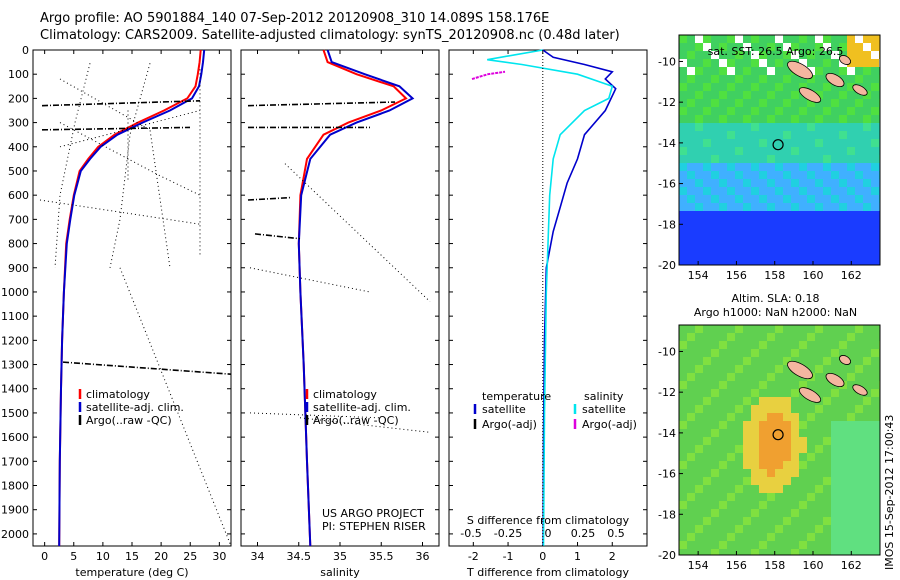  What do you see at coordinates (356, 420) in the screenshot?
I see `legend-label: Argo(..raw -QC)` at bounding box center [356, 420].